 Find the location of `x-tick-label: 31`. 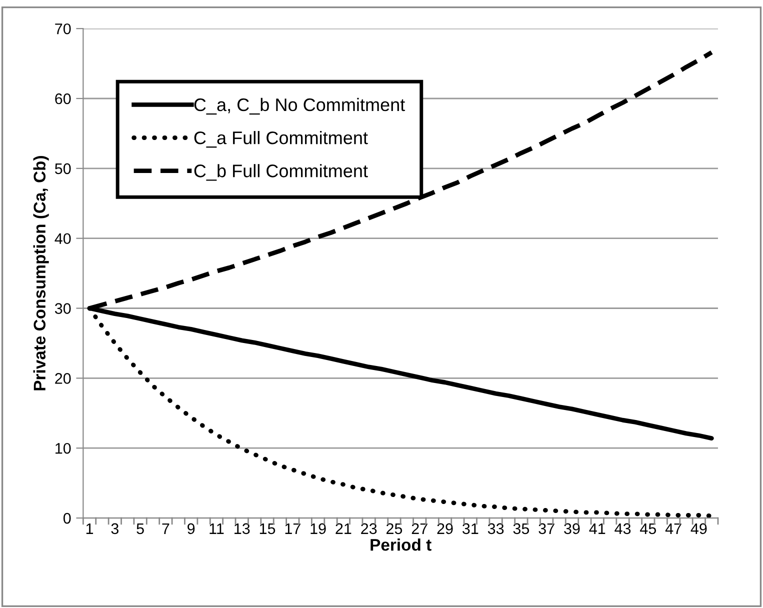

x-tick-label: 31 is located at coordinates (470, 528).